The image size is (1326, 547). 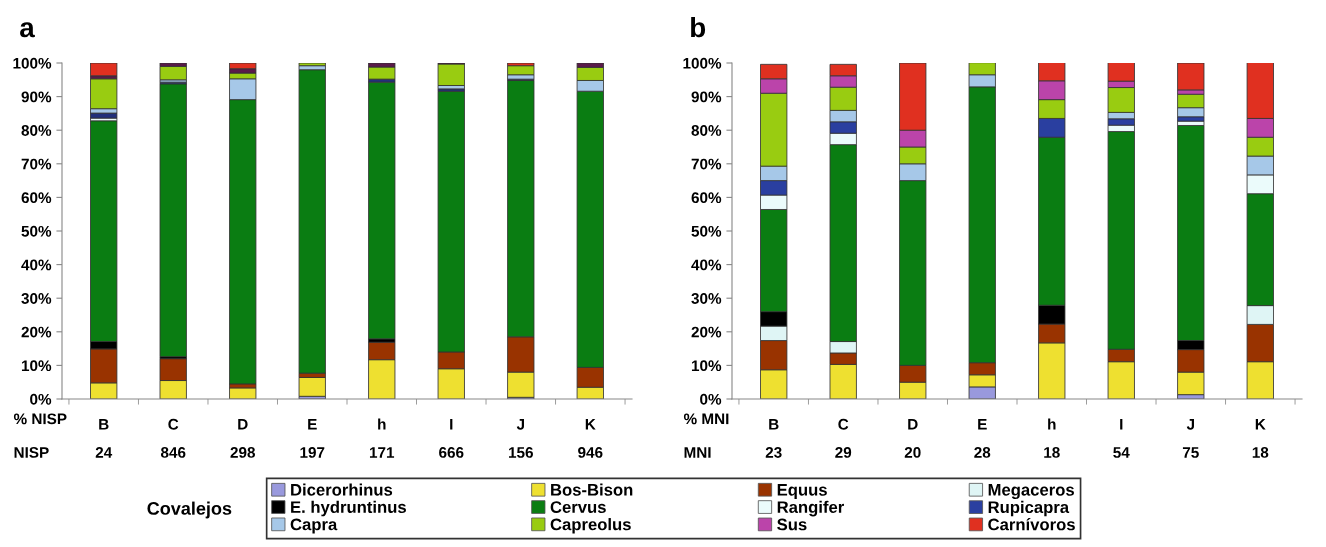 I want to click on text: 946, so click(x=590, y=452).